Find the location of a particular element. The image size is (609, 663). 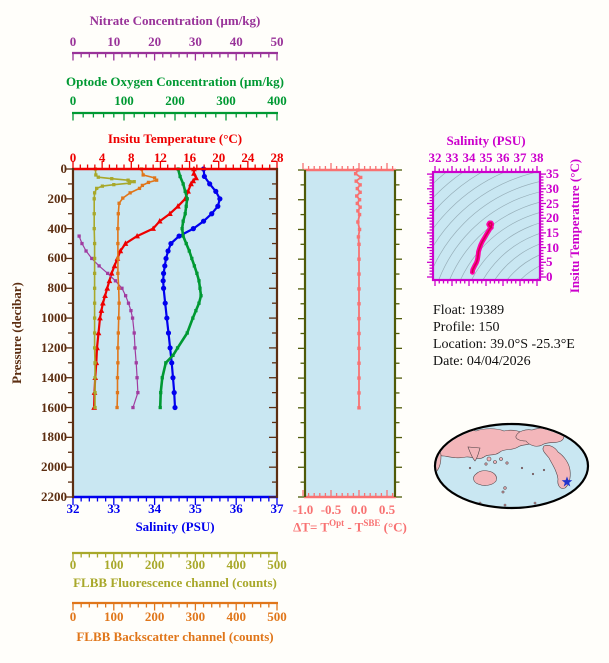

float-id-line: Float: 19389 is located at coordinates (469, 310).